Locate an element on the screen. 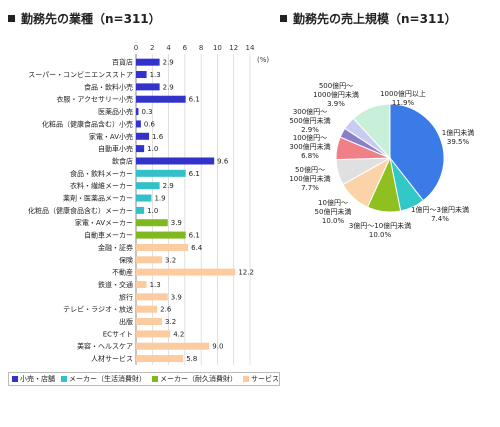 The image size is (500, 427). legend-item: メーカー（耐久消費財） is located at coordinates (194, 379).